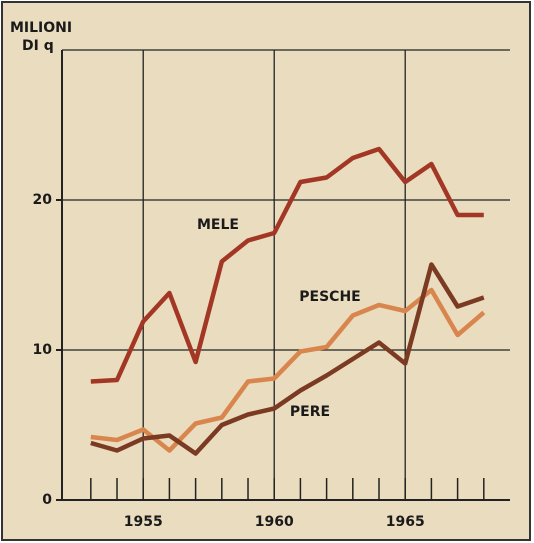 The height and width of the screenshot is (543, 534). I want to click on y-axis-label: MILIONI, so click(41, 28).